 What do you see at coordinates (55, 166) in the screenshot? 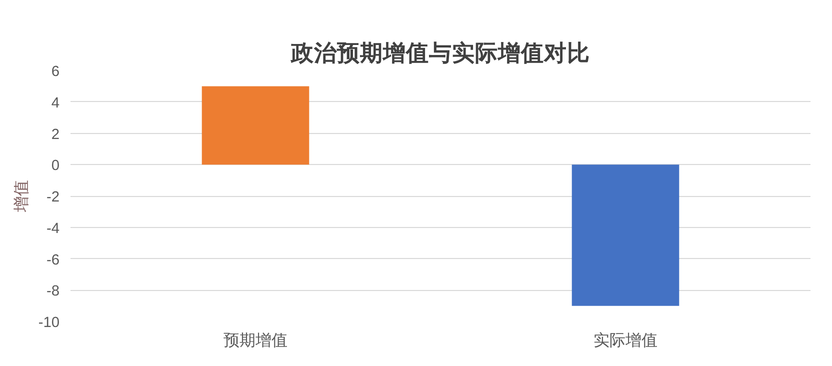
I see `y-tick-label: 0` at bounding box center [55, 166].